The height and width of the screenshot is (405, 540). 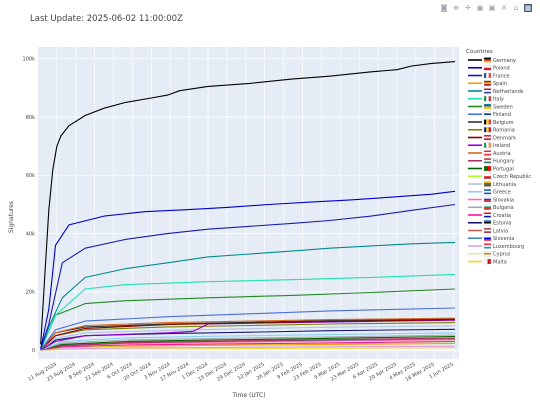 What do you see at coordinates (489, 75) in the screenshot?
I see `legend-item-france: France` at bounding box center [489, 75].